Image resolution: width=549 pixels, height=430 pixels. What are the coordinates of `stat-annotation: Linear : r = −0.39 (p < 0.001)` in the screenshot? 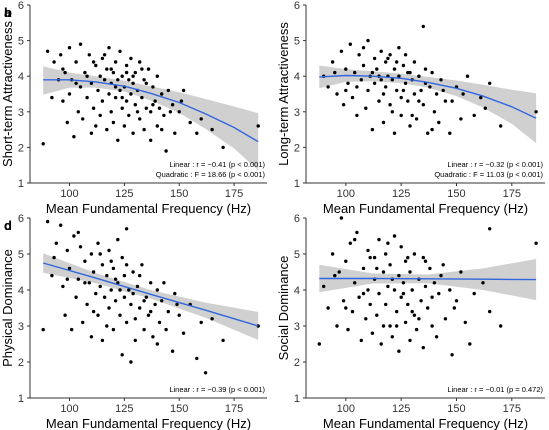 It's located at (217, 389).